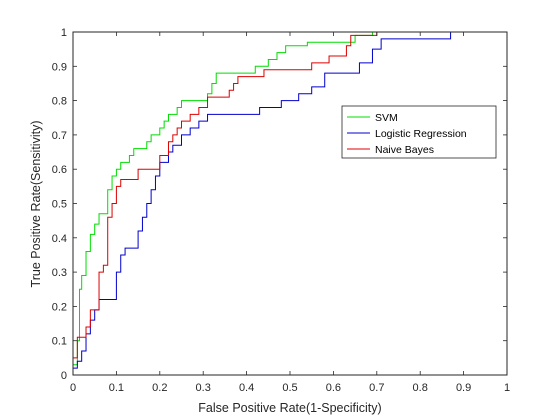 This screenshot has width=560, height=420. I want to click on x-tick-label: 0.9, so click(463, 388).